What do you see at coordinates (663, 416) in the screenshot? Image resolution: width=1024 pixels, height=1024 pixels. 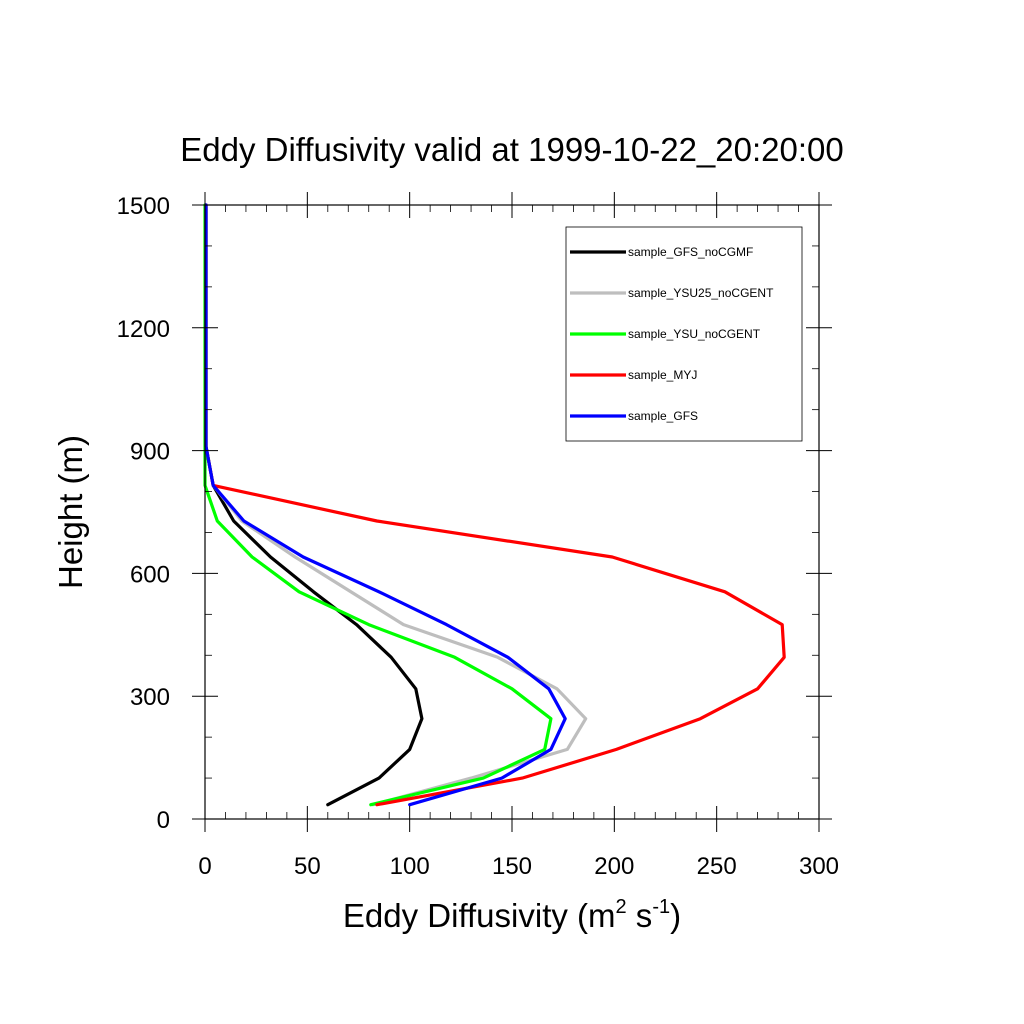 I see `legend-label-4: sample_GFS` at bounding box center [663, 416].